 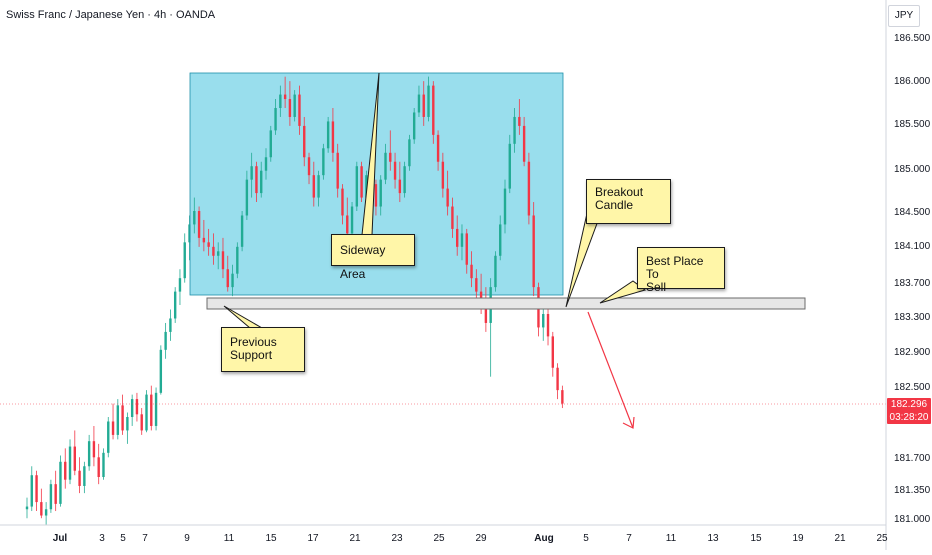 I want to click on time-tick-label: 3, so click(x=102, y=538).